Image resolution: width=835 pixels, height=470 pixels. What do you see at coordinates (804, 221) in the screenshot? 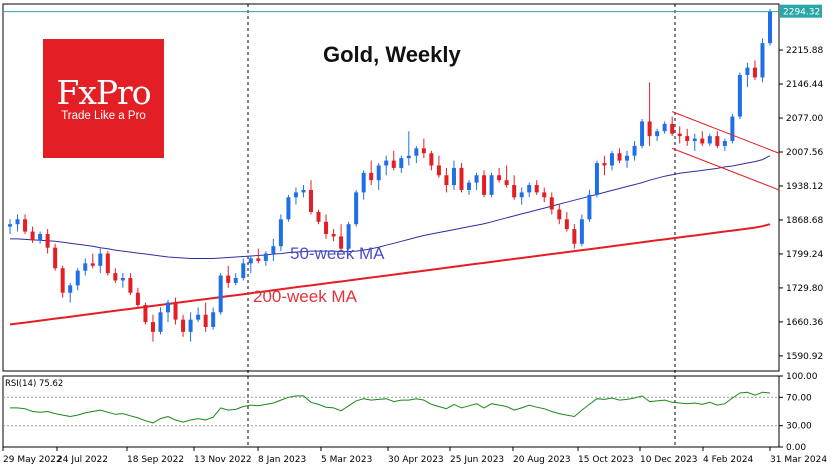
I see `y-tick-label: 1868.68` at bounding box center [804, 221].